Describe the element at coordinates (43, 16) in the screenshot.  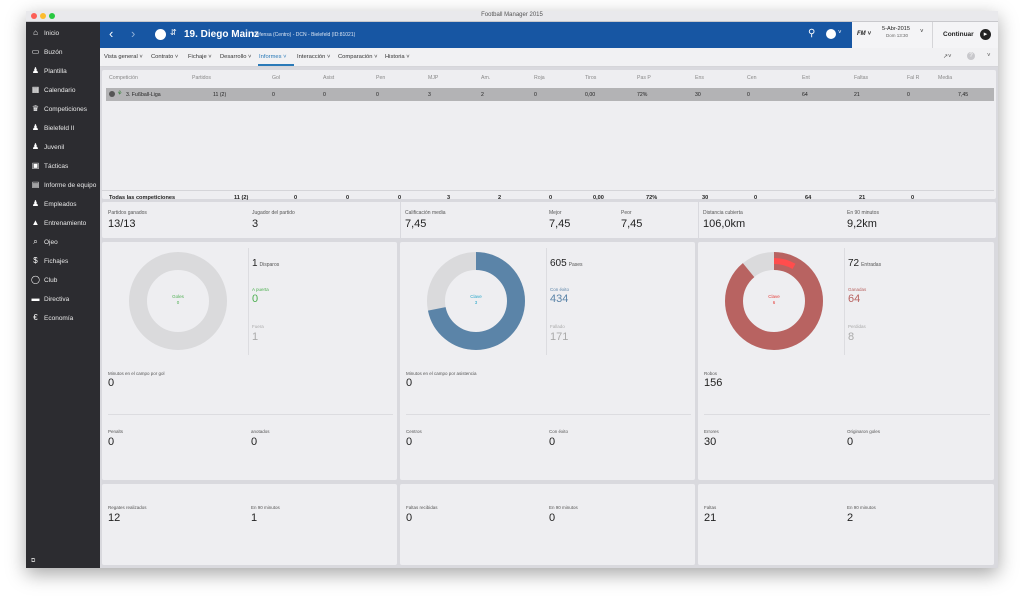
I see `minimize-window-icon` at that location.